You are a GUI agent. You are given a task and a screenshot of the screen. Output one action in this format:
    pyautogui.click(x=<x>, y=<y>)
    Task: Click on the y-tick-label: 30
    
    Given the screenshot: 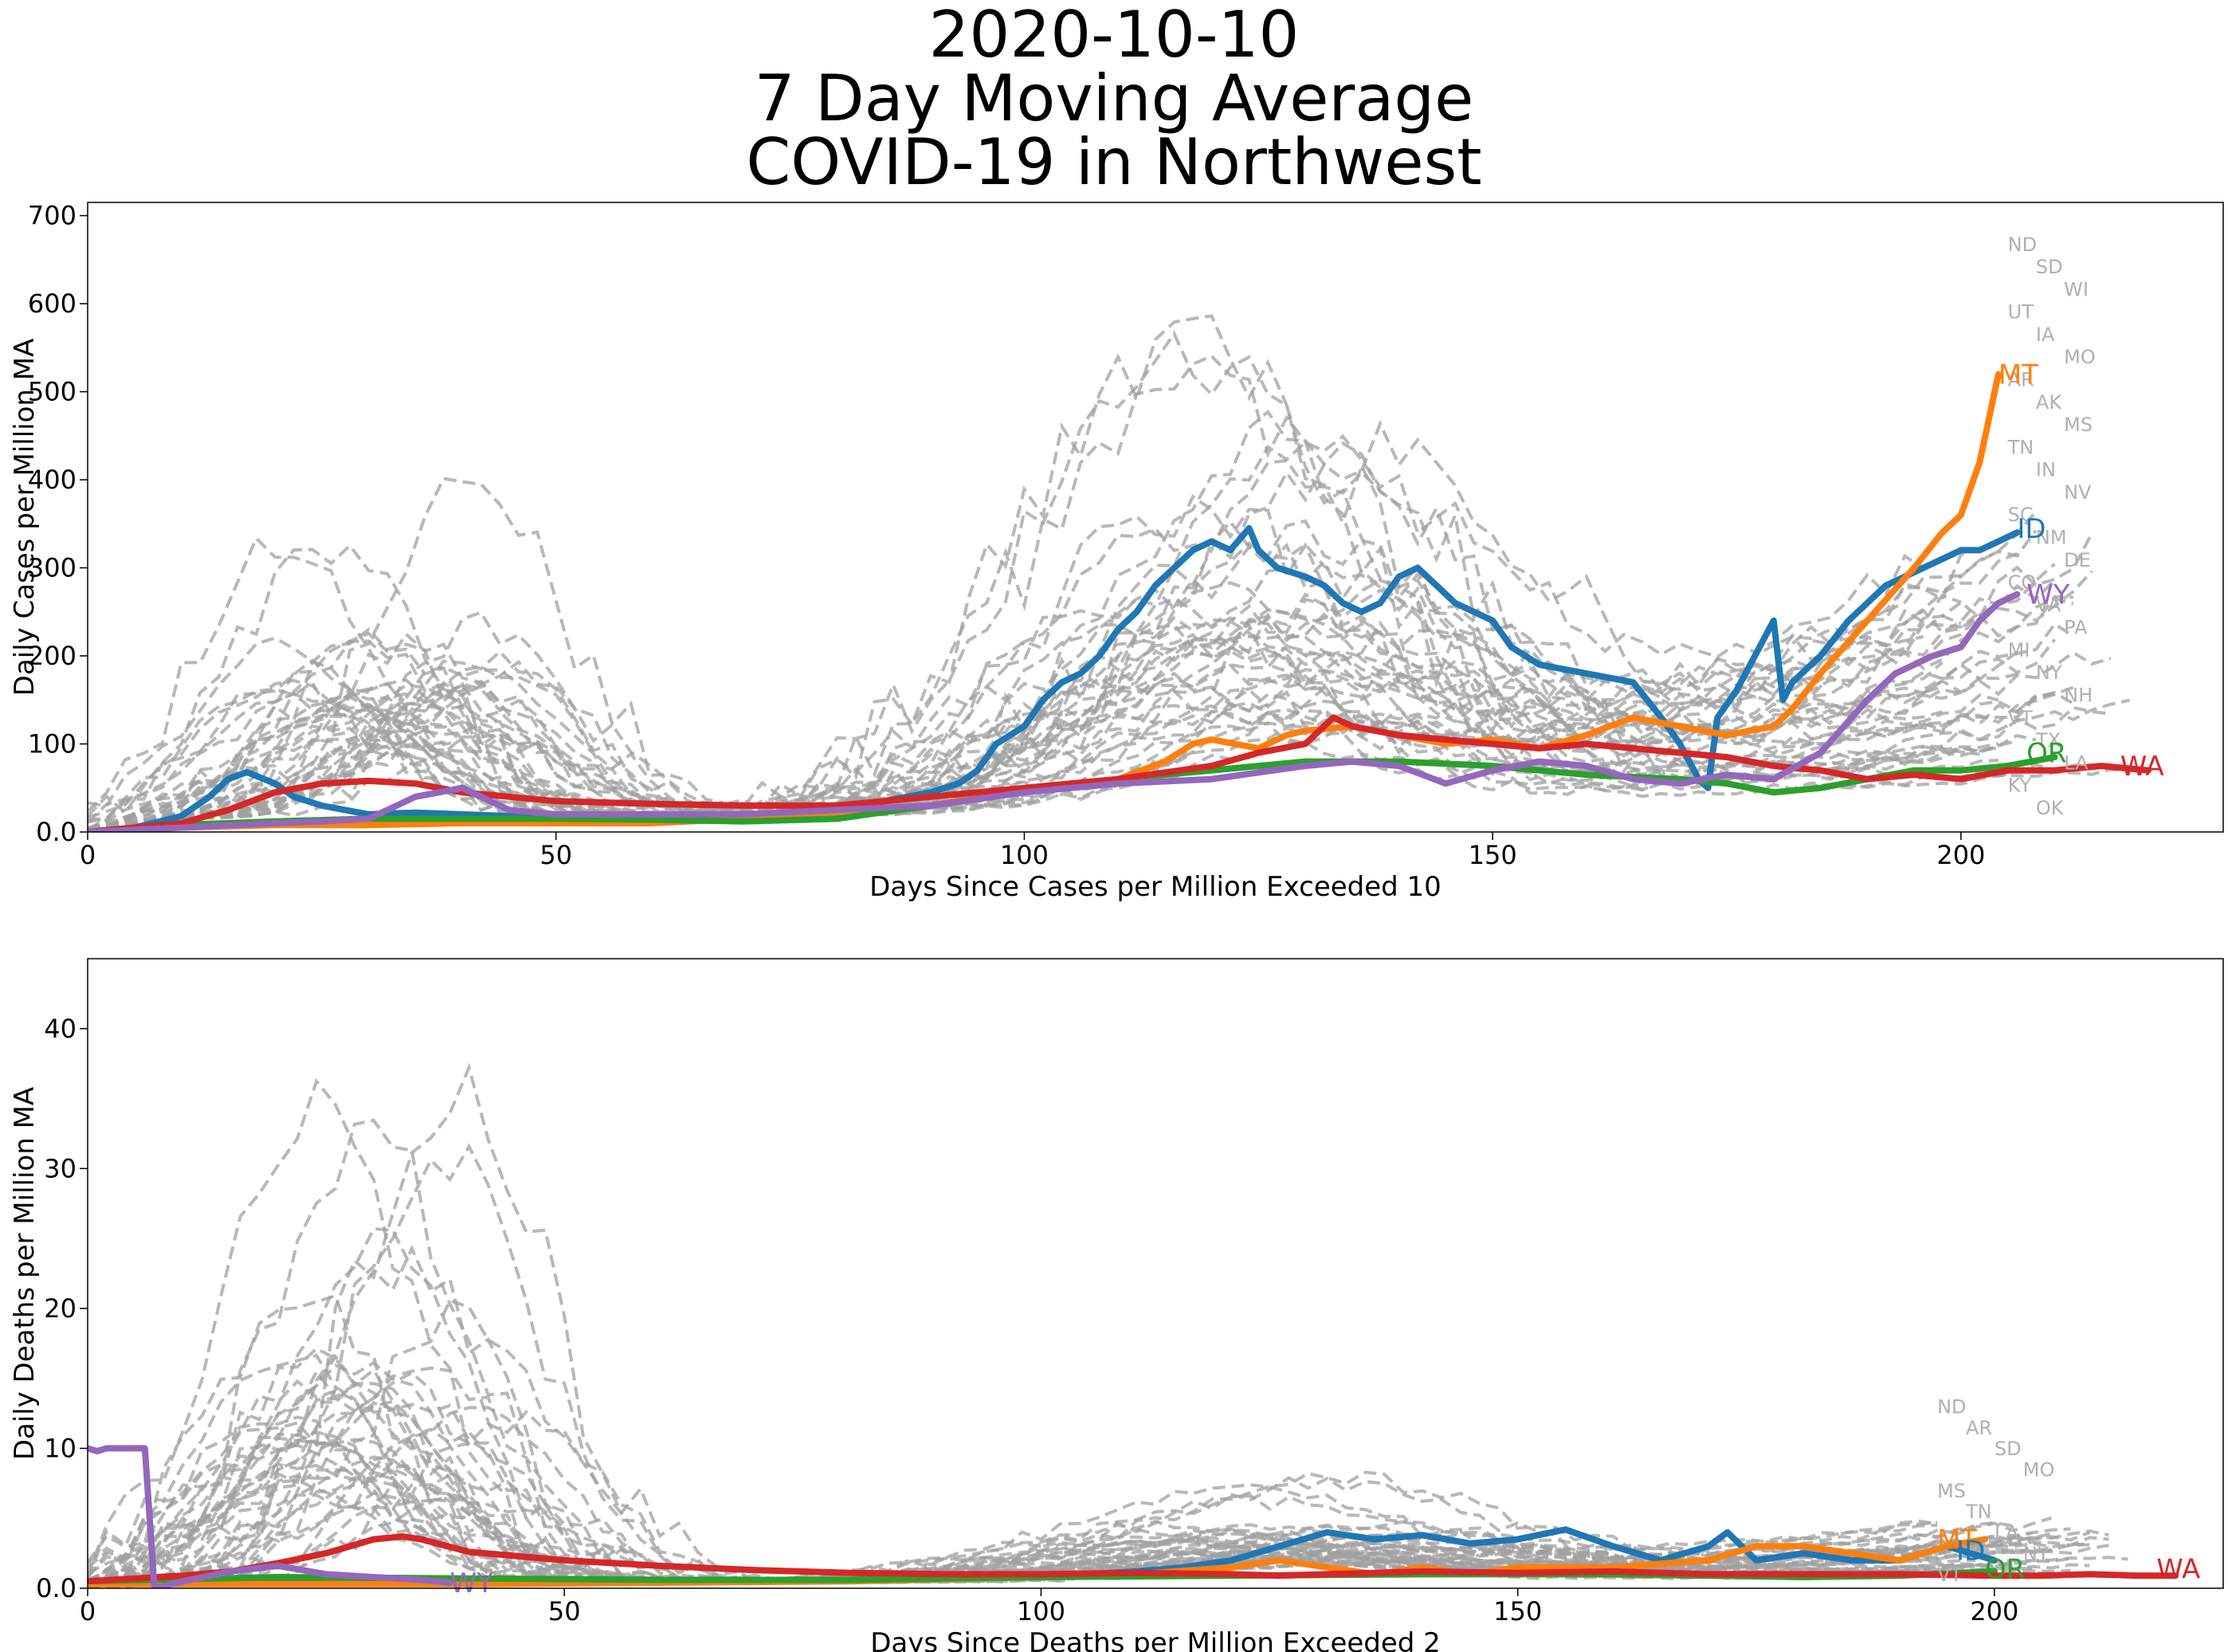 What is the action you would take?
    pyautogui.click(x=60, y=1168)
    